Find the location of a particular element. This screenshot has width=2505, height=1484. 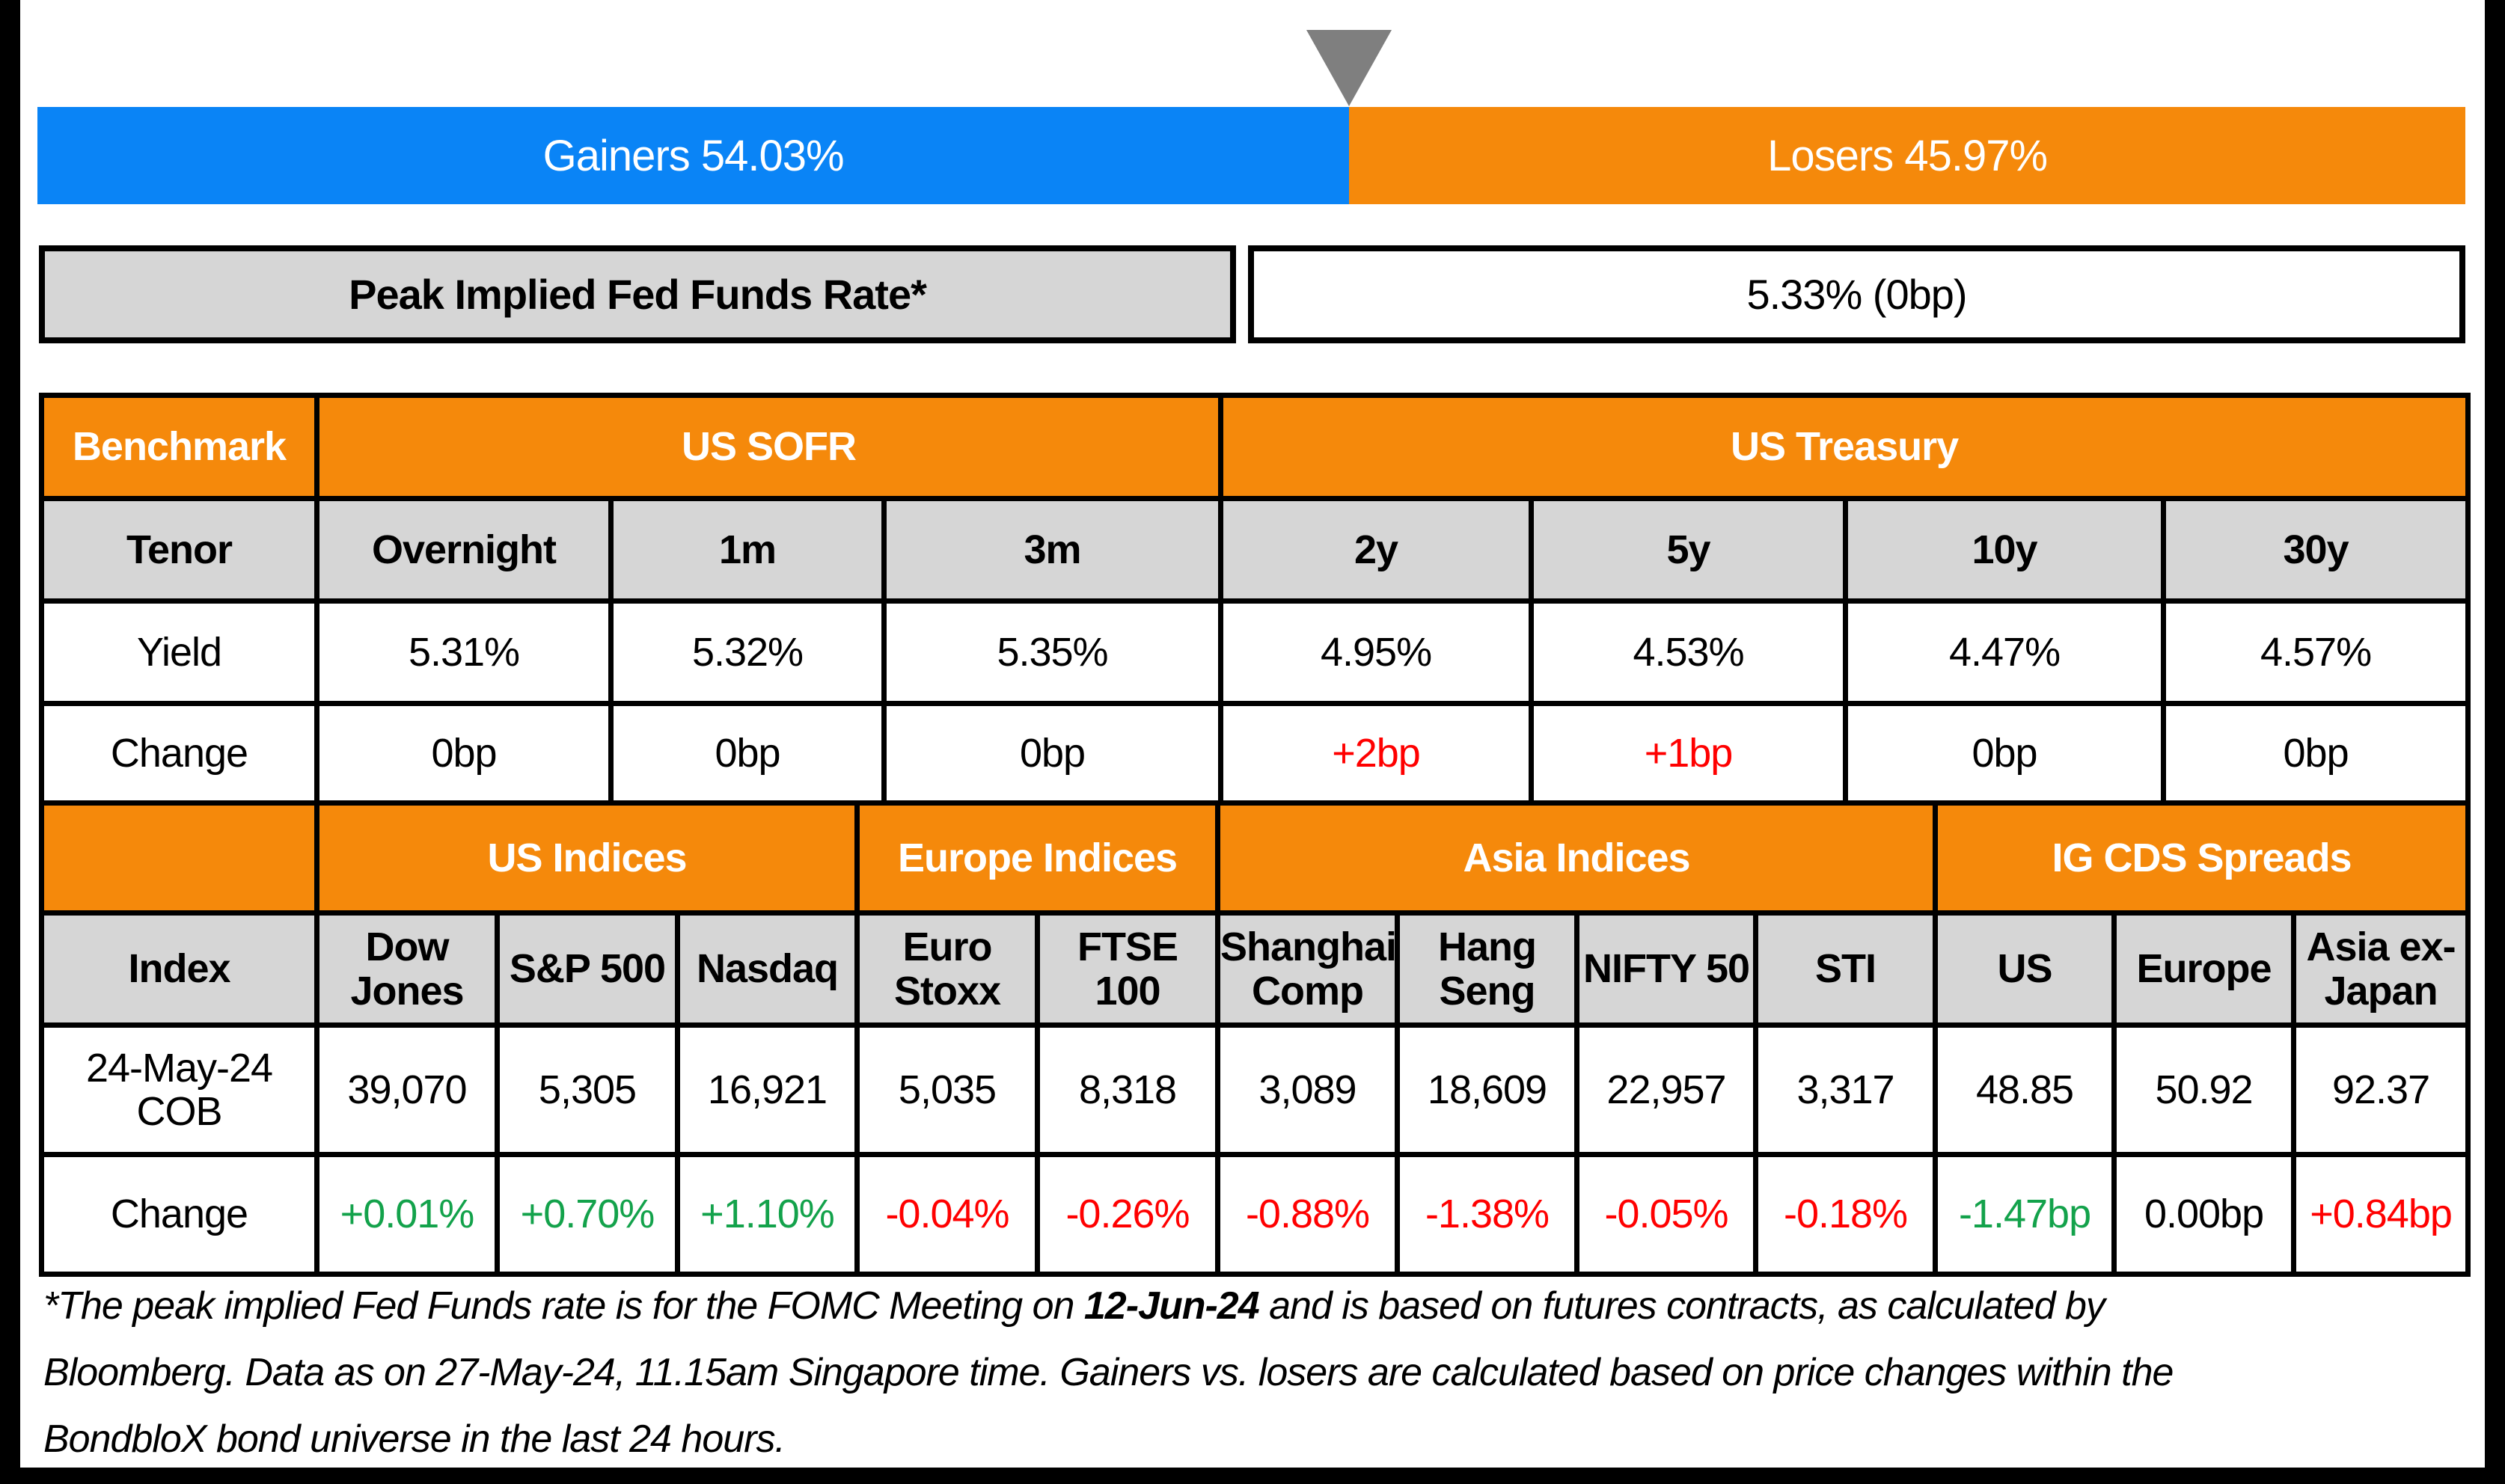

gainers-losers-bar: Gainers 54.03% Losers 45.97% is located at coordinates (1251, 155).